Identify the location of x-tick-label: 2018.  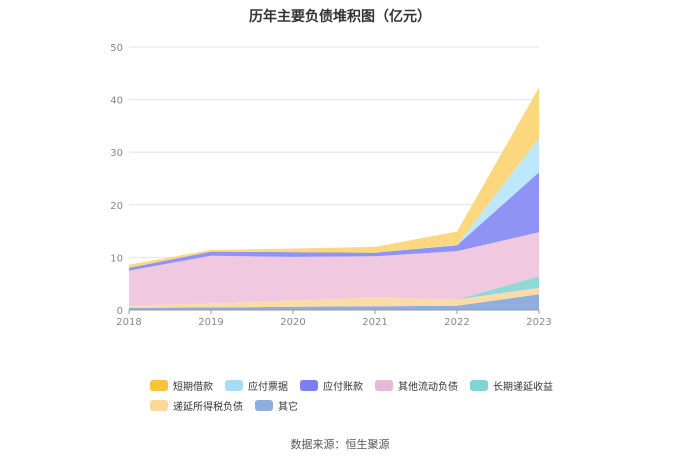
(128, 322).